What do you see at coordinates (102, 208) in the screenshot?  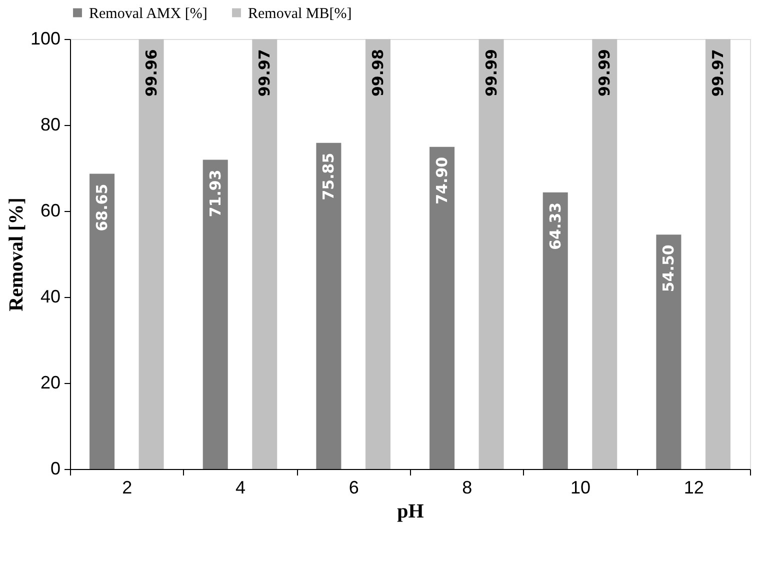 I see `data-label: 68.65` at bounding box center [102, 208].